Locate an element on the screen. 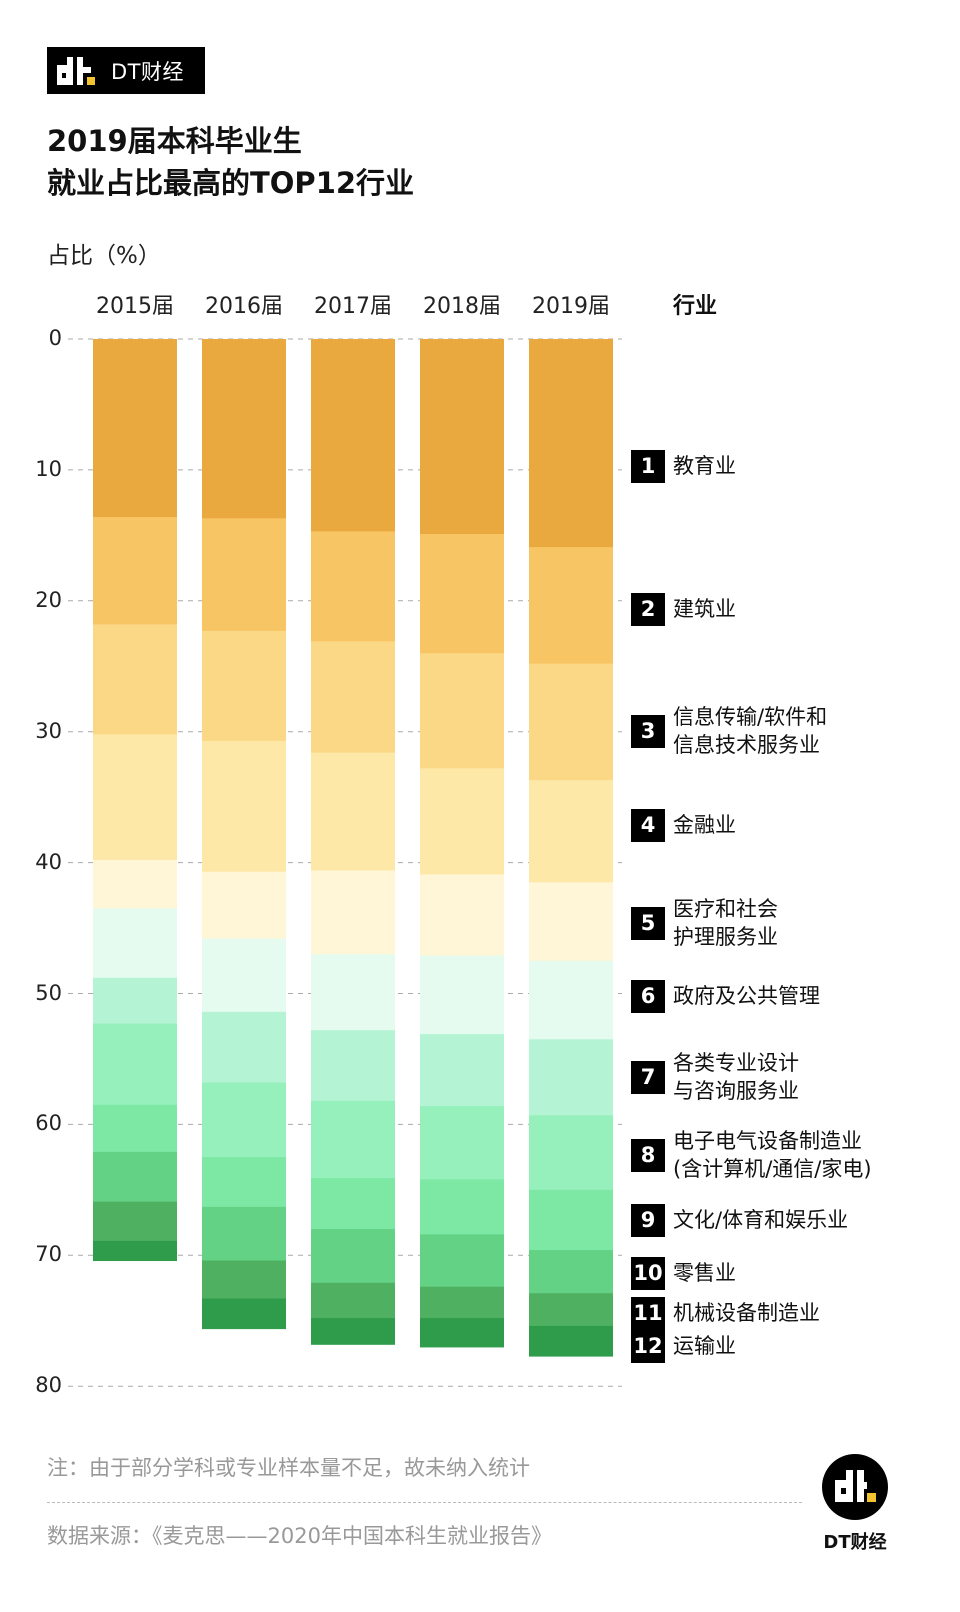 Image resolution: width=960 pixels, height=1612 pixels. legend-rank: 7 is located at coordinates (648, 1077).